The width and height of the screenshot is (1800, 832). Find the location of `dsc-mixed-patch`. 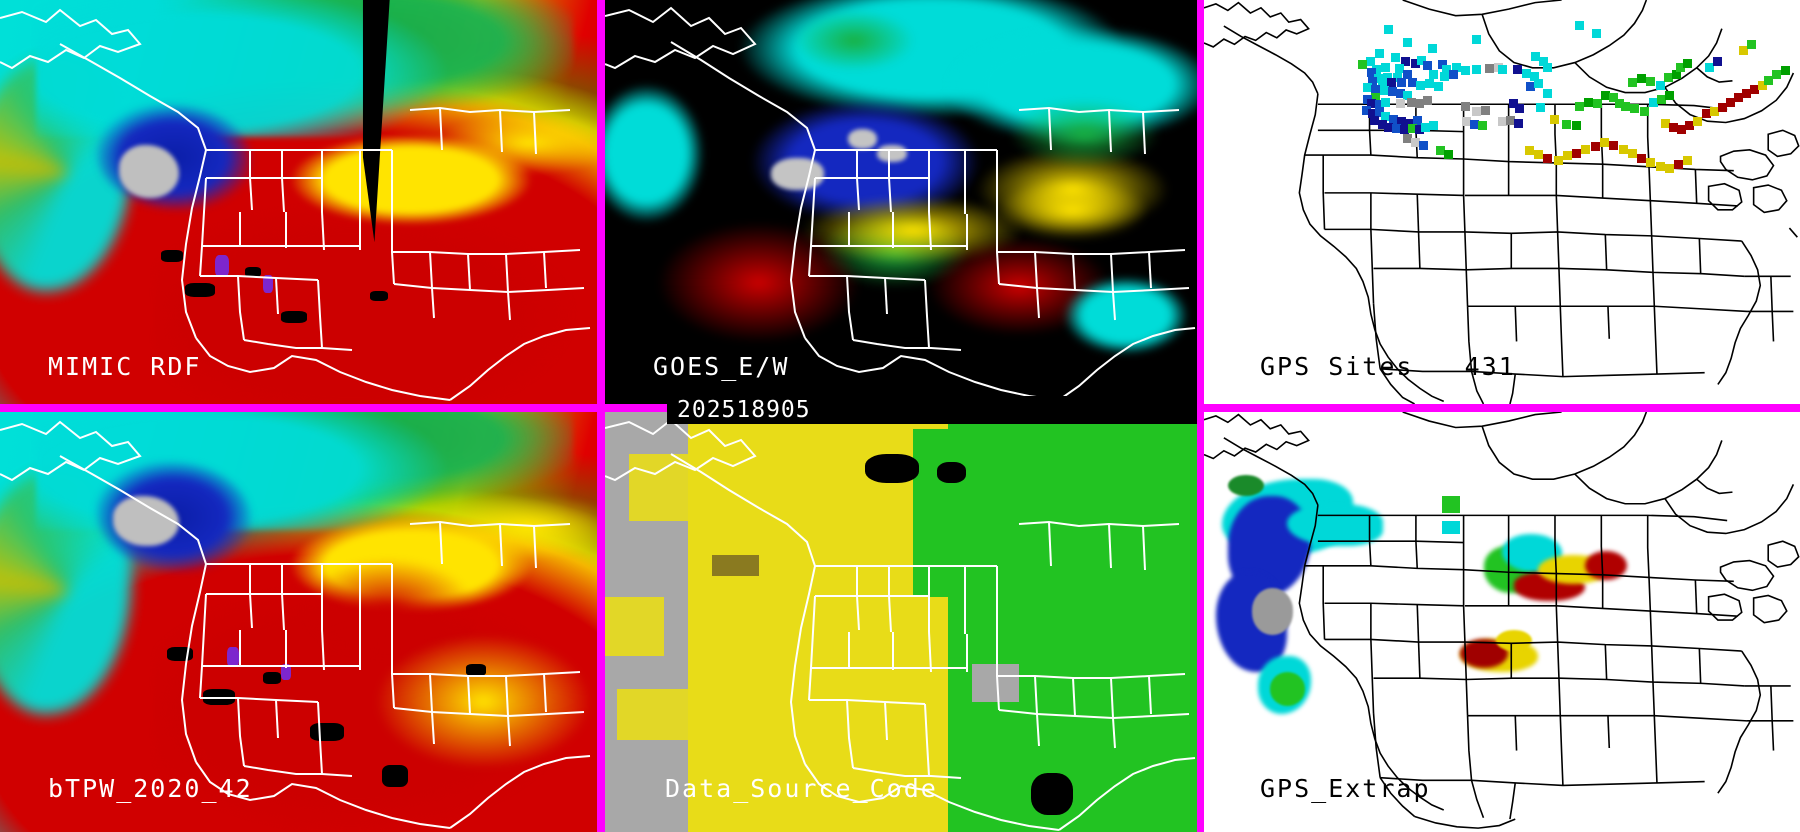

dsc-mixed-patch is located at coordinates (735, 565).